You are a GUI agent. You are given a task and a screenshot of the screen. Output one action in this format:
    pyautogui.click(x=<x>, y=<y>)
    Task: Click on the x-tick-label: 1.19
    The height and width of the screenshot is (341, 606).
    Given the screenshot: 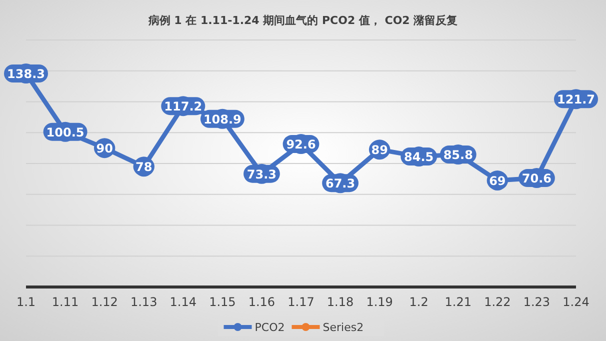 What is the action you would take?
    pyautogui.click(x=379, y=302)
    